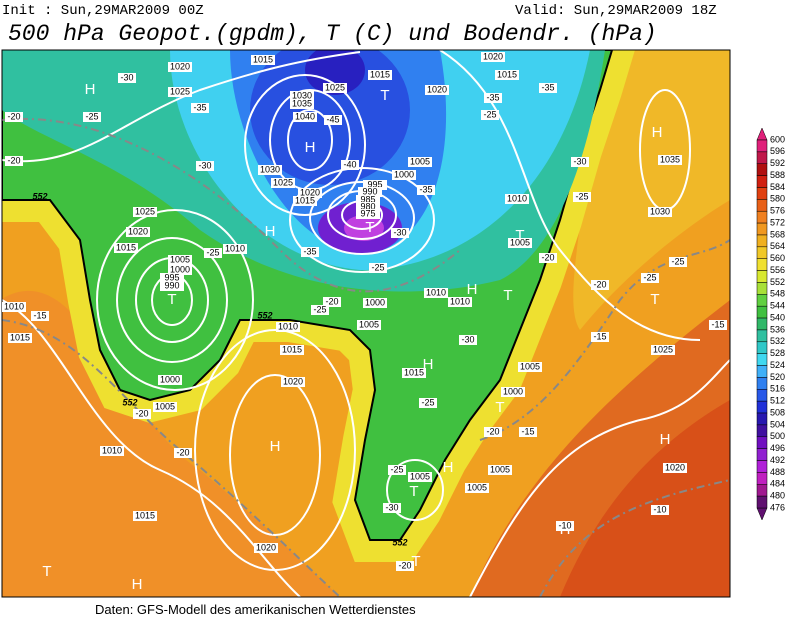 This screenshot has height=622, width=790. I want to click on colorbar-label: 596, so click(777, 151).